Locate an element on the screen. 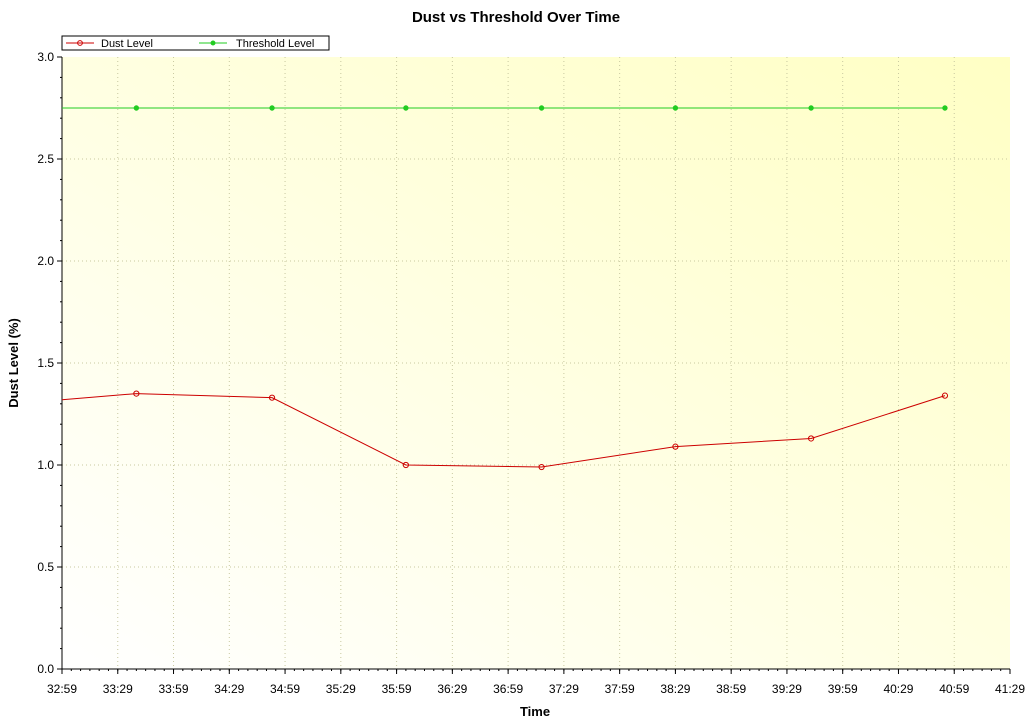  x-tick-label: 33:59 is located at coordinates (174, 689).